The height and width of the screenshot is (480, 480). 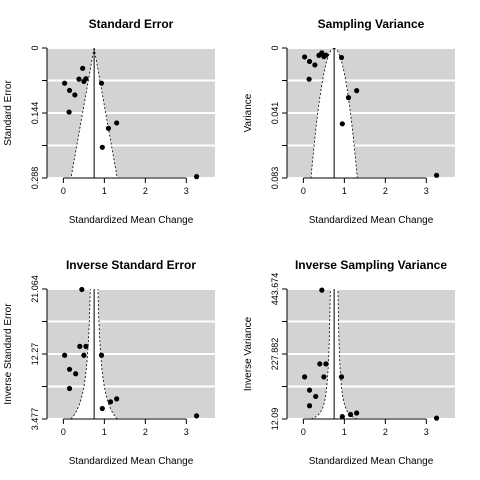 What do you see at coordinates (35, 419) in the screenshot?
I see `y-tick-label-0: 3.477` at bounding box center [35, 419].